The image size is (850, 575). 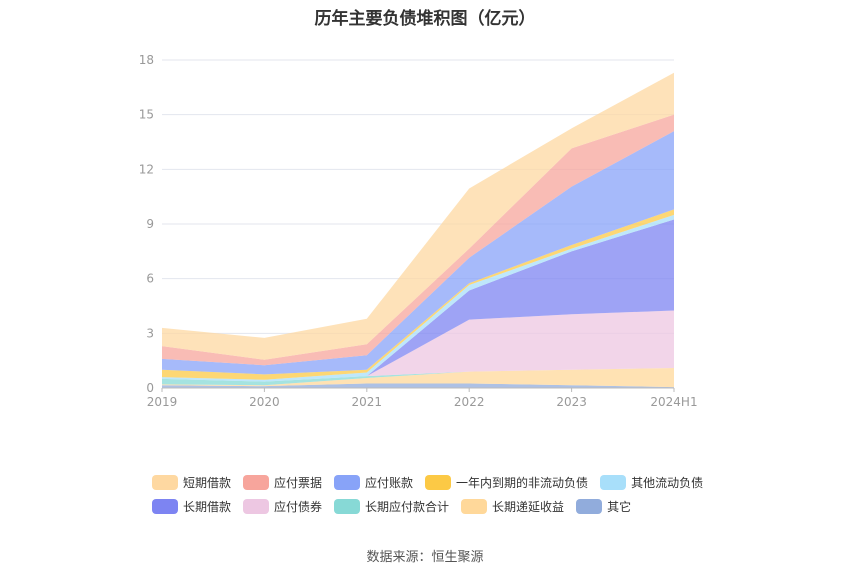 I want to click on legend-item: 其它, so click(x=603, y=506).